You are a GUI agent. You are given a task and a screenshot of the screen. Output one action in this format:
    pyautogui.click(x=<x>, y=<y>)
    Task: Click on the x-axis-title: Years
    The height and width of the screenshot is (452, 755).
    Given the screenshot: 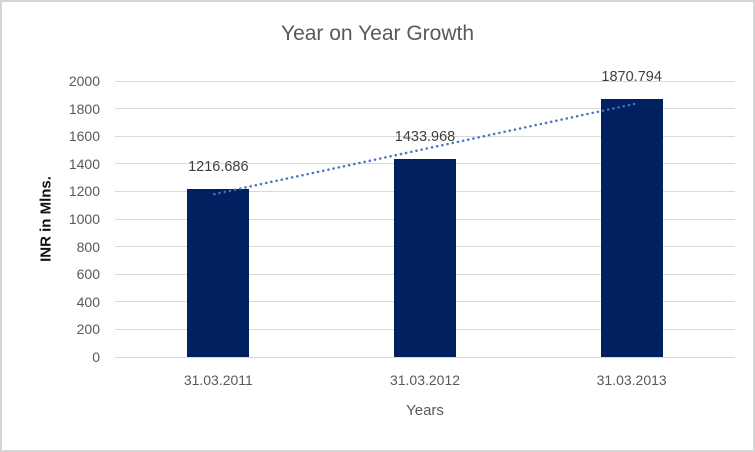 What is the action you would take?
    pyautogui.click(x=425, y=410)
    